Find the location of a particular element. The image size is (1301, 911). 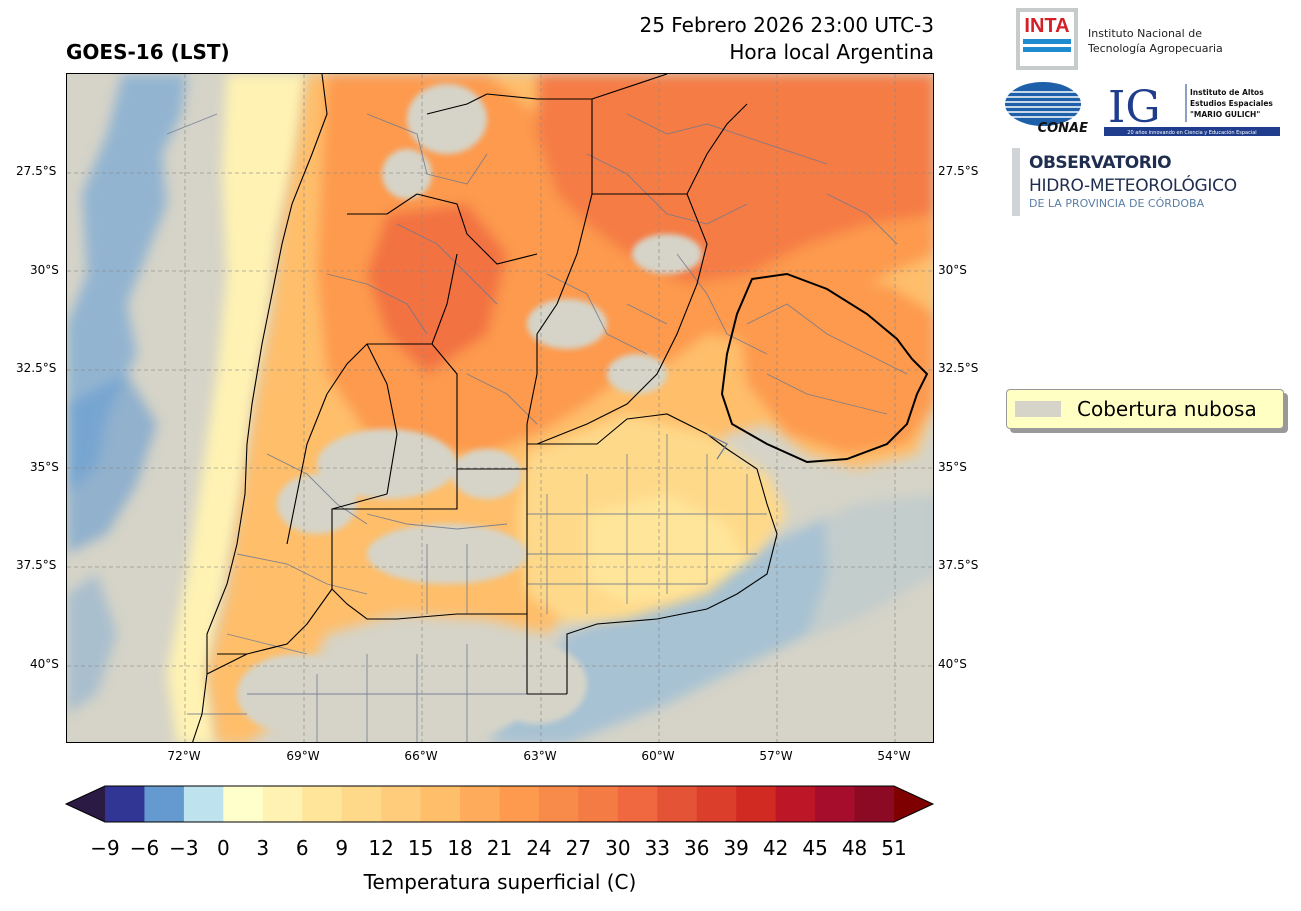

colorbar-tick-label: 51 is located at coordinates (894, 848).